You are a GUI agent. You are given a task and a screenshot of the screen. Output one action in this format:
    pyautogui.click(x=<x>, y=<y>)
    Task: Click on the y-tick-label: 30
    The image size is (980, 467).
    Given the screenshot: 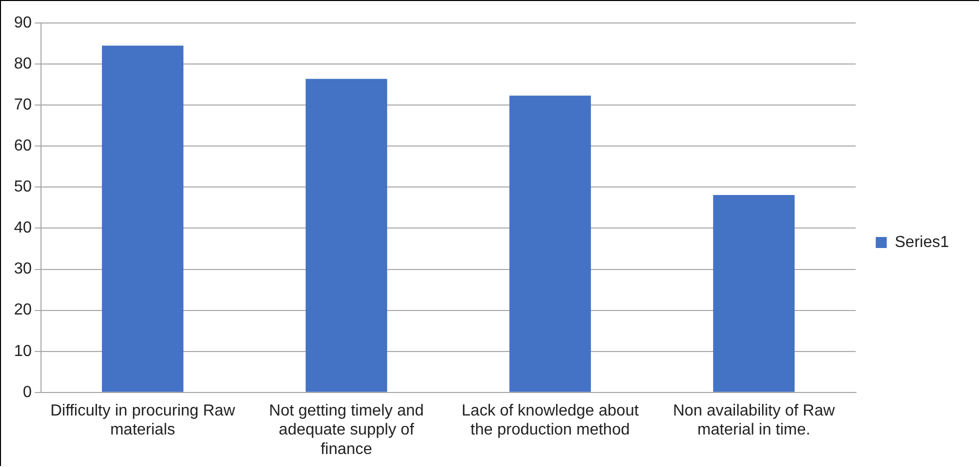 What is the action you would take?
    pyautogui.click(x=23, y=269)
    